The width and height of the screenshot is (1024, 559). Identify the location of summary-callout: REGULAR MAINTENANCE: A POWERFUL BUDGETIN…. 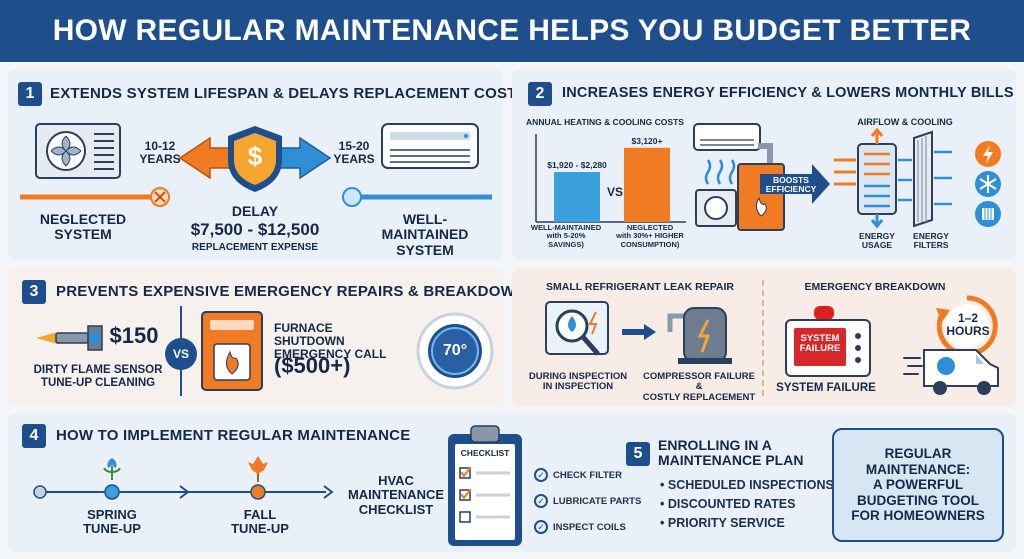
(918, 485).